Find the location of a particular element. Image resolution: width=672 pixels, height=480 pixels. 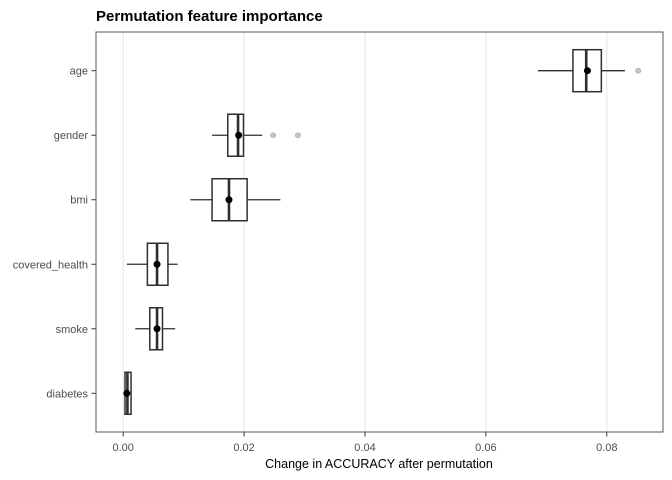

x-tick-label: 0.04 is located at coordinates (364, 448).